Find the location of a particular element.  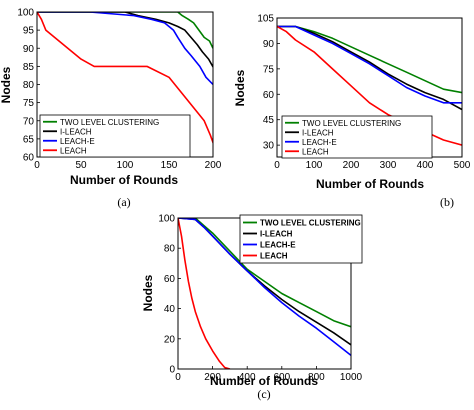

x-tick-label: 800 is located at coordinates (316, 377).